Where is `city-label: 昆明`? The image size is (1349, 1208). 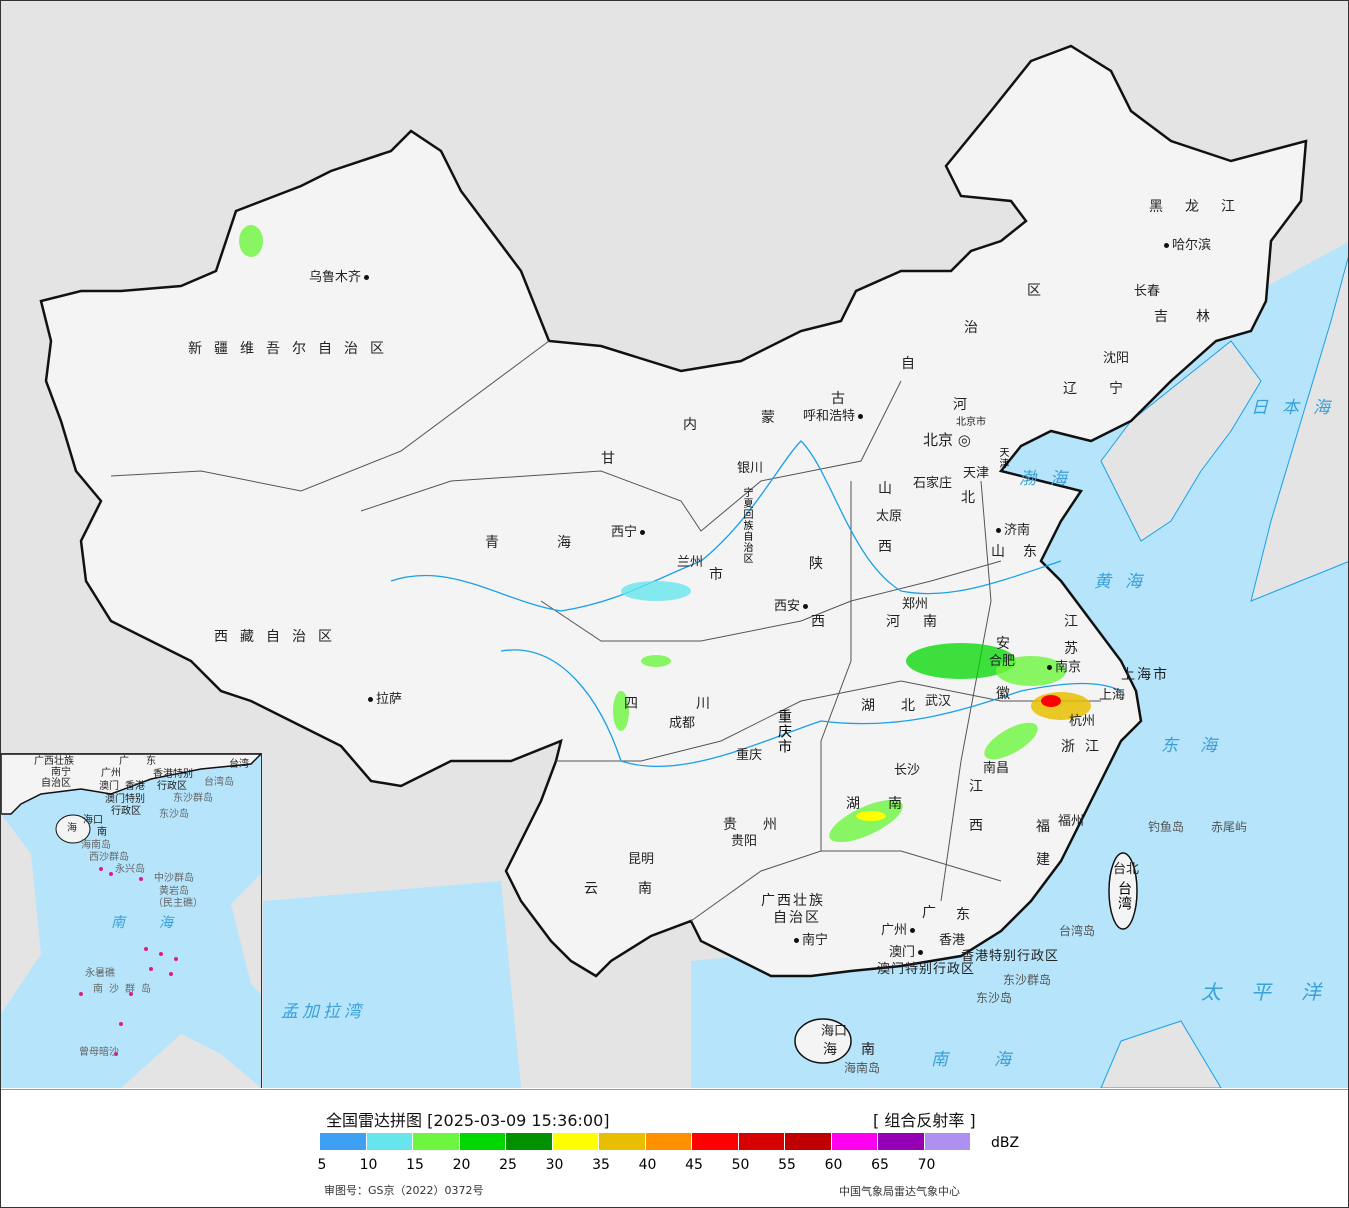 city-label: 昆明 is located at coordinates (641, 859).